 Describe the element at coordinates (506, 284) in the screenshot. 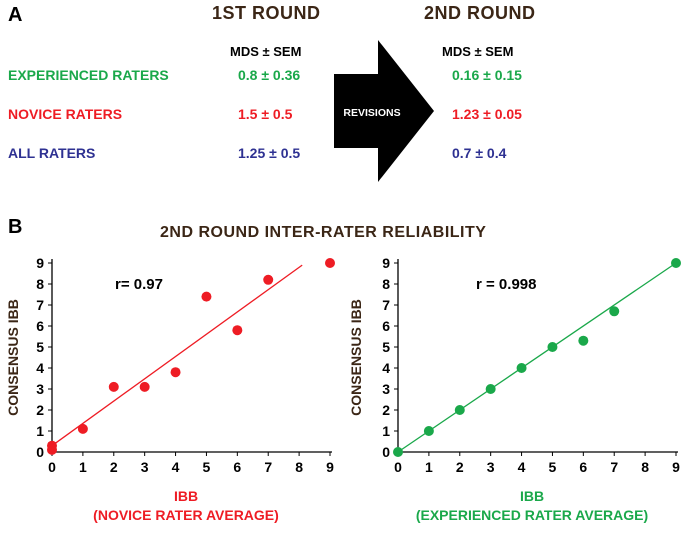

I see `correlation-annotation: r = 0.998` at that location.